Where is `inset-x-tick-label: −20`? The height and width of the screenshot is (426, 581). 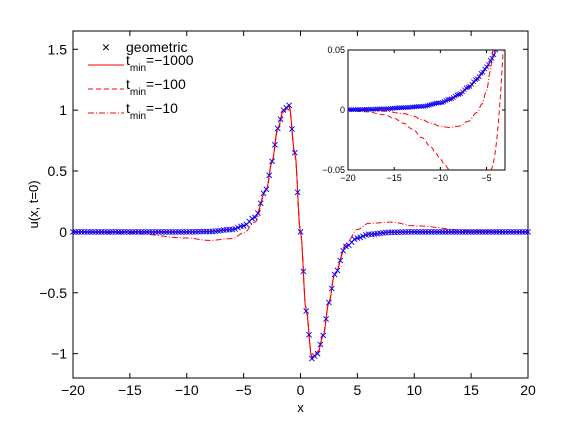 inset-x-tick-label: −20 is located at coordinates (347, 178).